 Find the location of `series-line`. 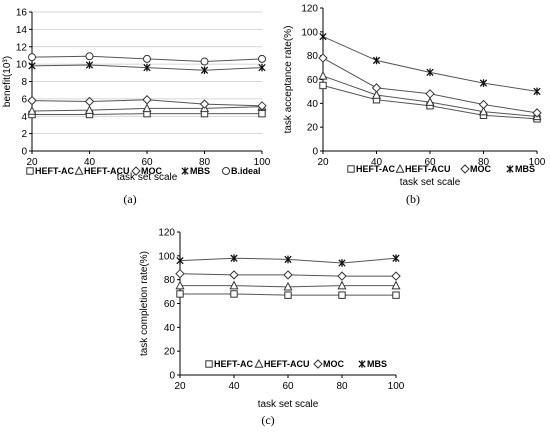

series-line is located at coordinates (430, 64).